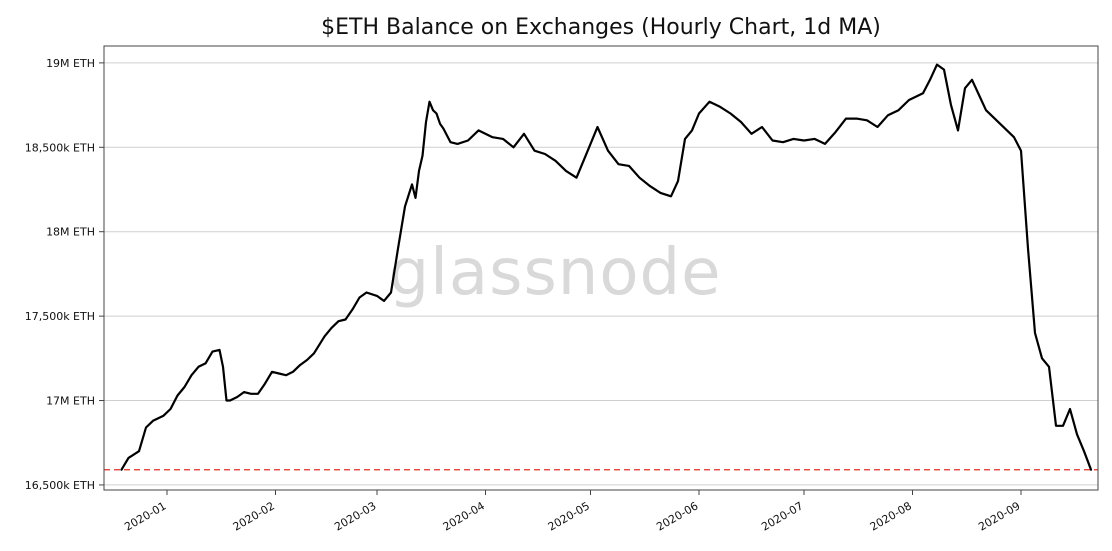  Describe the element at coordinates (569, 516) in the screenshot. I see `x-tick-label: 2020-05` at that location.